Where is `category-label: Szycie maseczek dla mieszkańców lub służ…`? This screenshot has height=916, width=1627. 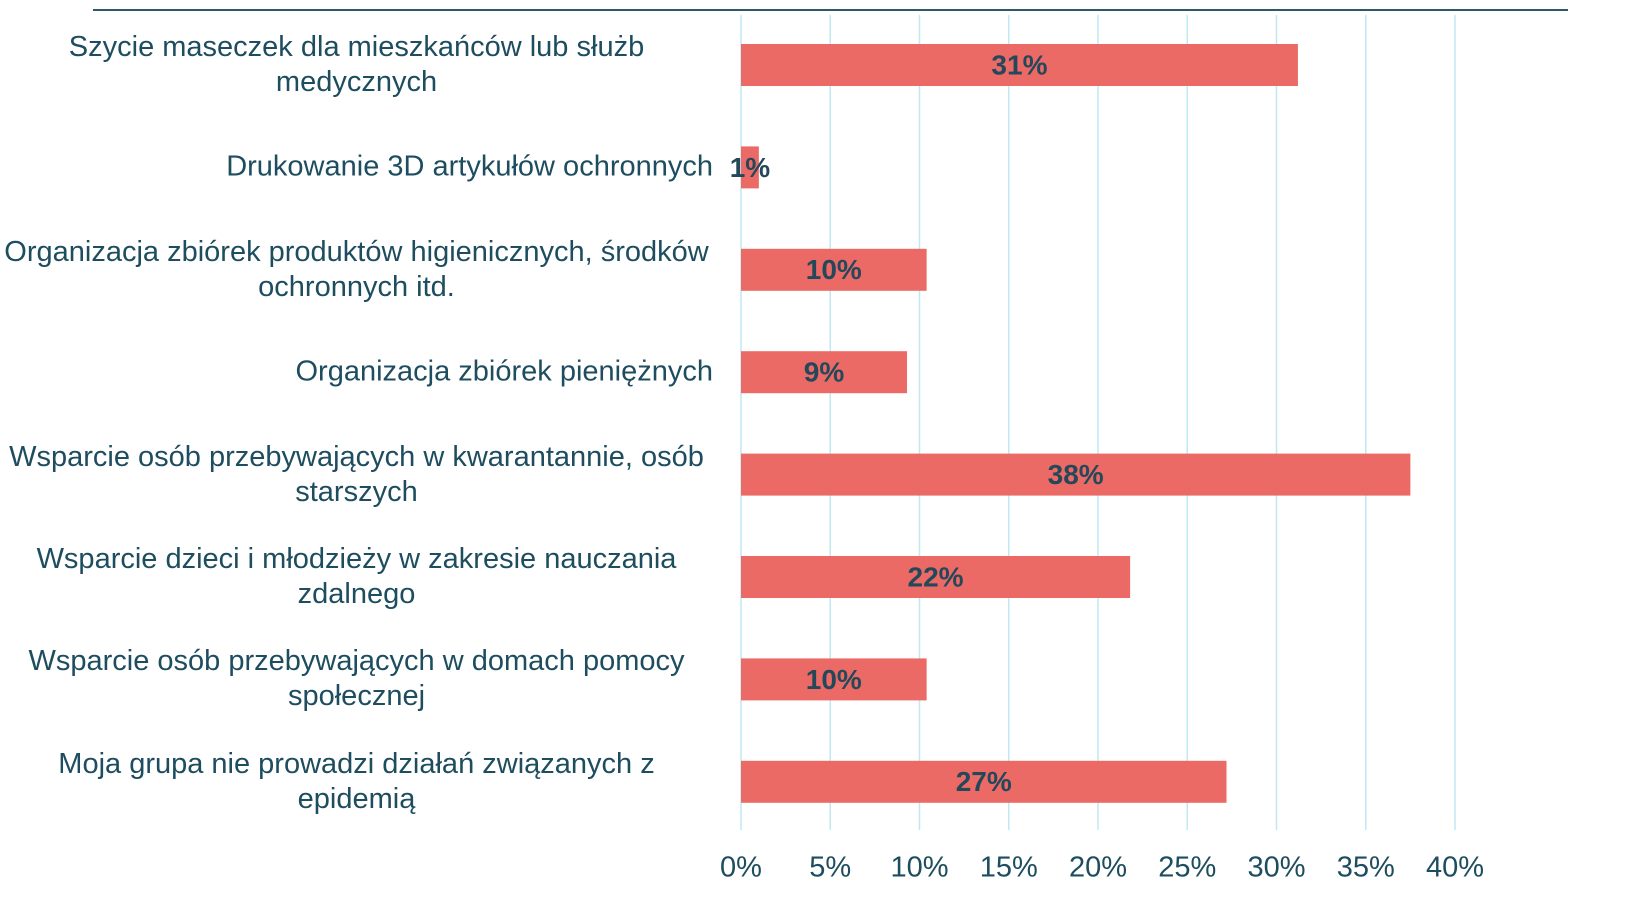 category-label: Szycie maseczek dla mieszkańców lub służ… is located at coordinates (356, 64).